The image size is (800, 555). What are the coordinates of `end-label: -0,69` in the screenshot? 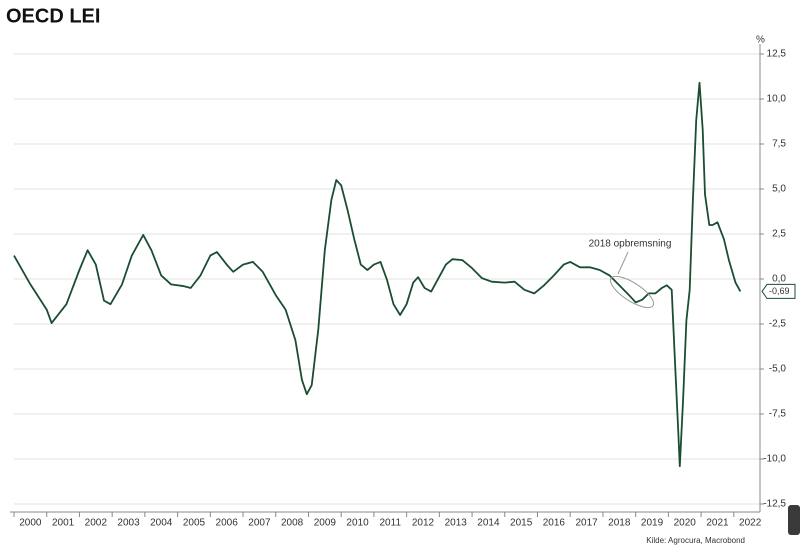 It's located at (779, 291).